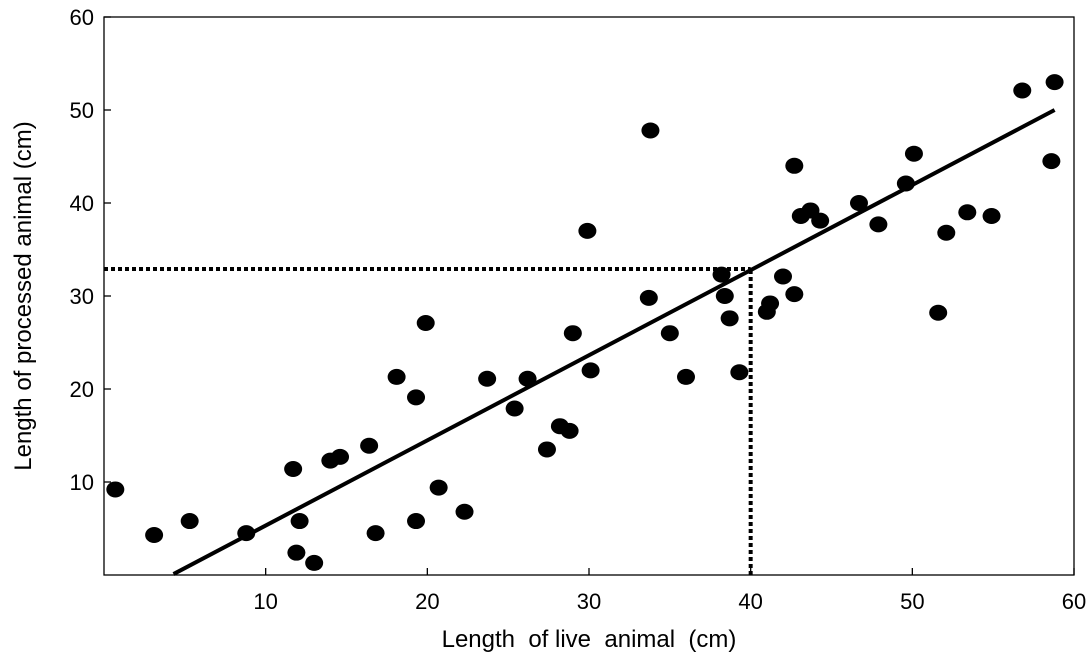  I want to click on y-axis-title: Length of processed animal (cm), so click(23, 296).